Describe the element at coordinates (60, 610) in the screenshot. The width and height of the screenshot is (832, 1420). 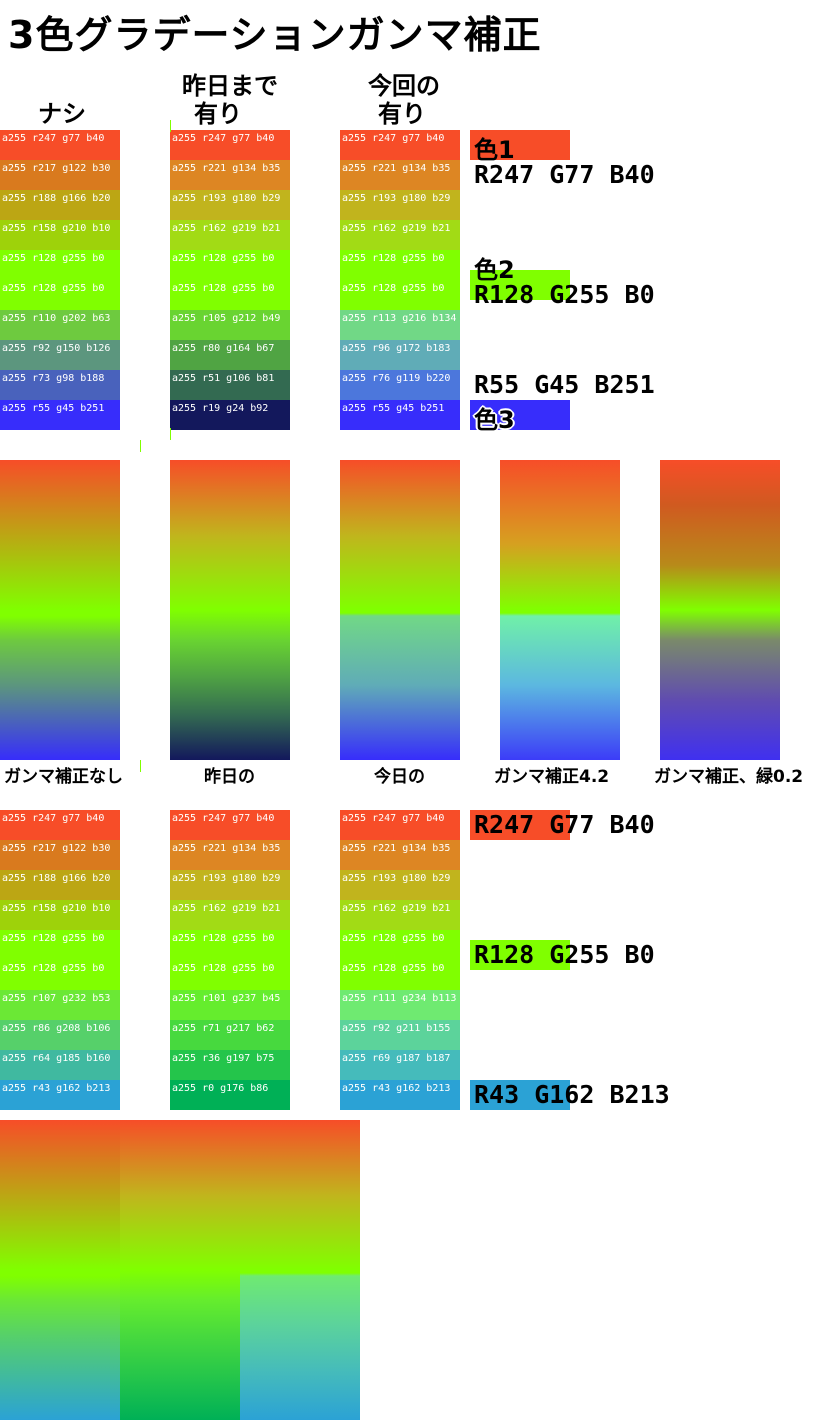
I see `gradient-none` at that location.